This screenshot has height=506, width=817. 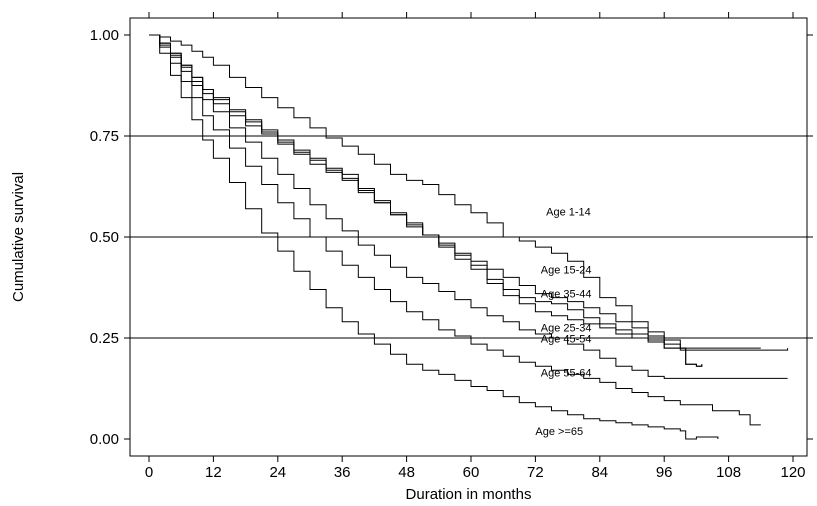 What do you see at coordinates (104, 136) in the screenshot?
I see `y-tick-label: 0.75` at bounding box center [104, 136].